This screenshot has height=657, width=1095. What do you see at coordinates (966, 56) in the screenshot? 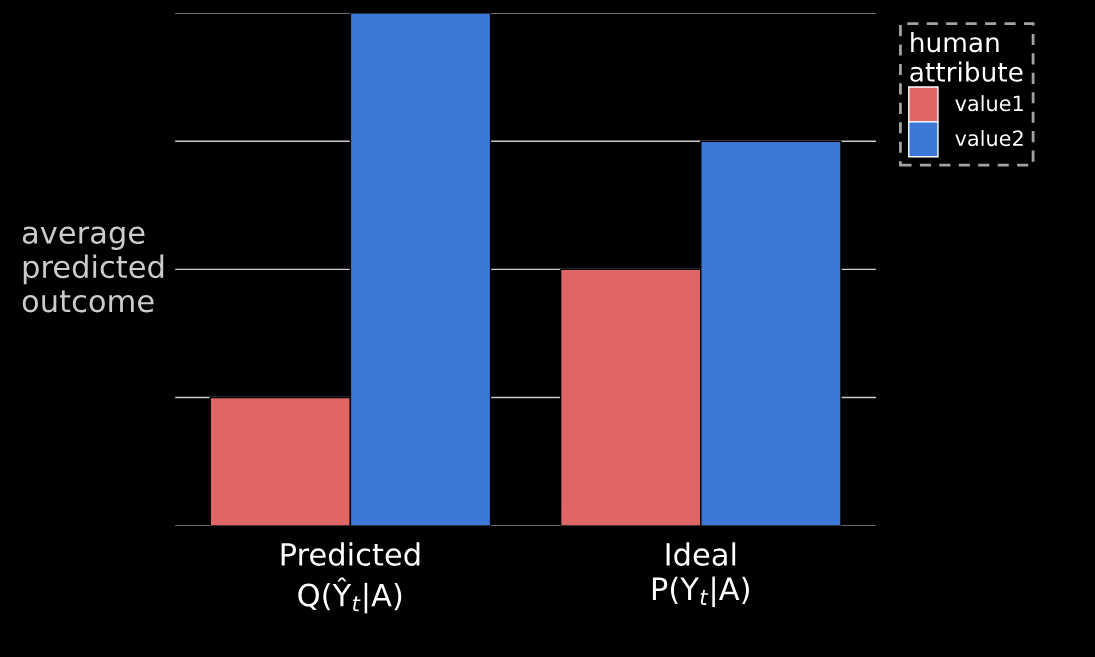
I see `legend-title: human attribute` at bounding box center [966, 56].